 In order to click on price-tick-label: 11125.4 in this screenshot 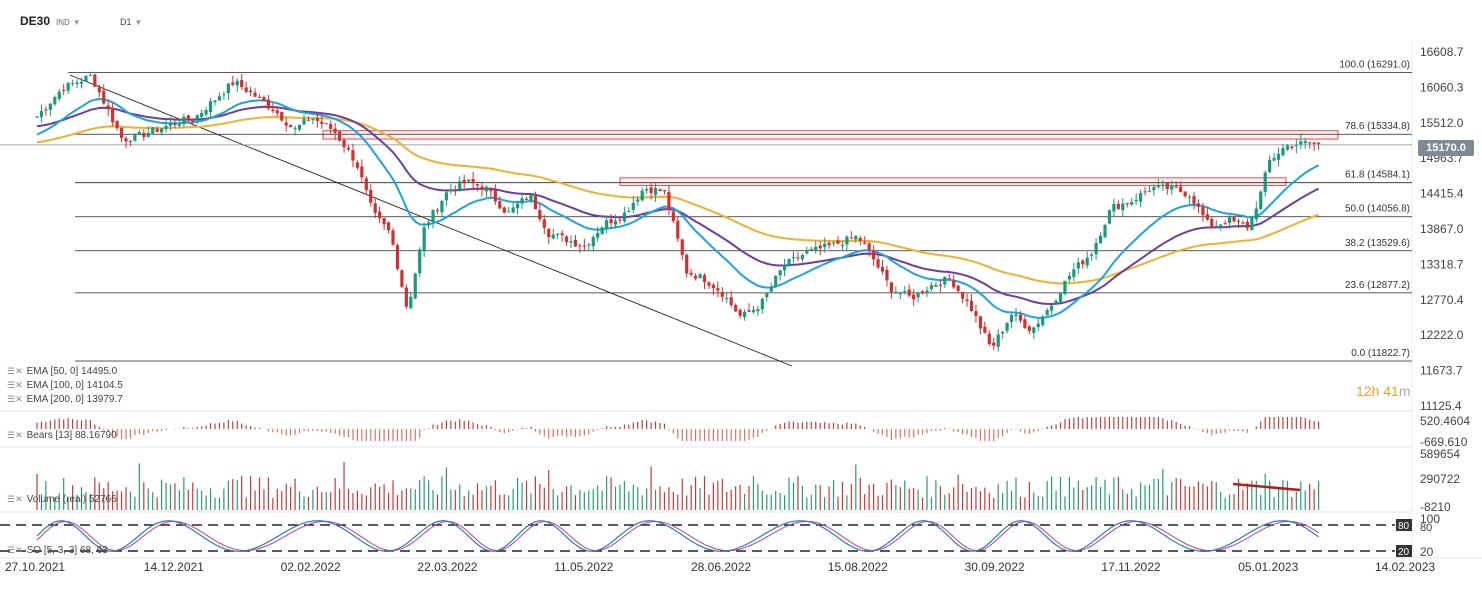, I will do `click(1441, 406)`.